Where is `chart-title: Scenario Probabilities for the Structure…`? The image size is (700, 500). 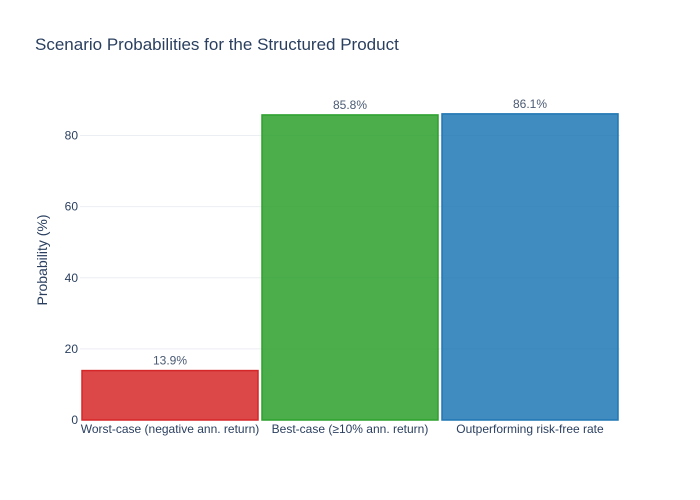 chart-title: Scenario Probabilities for the Structure… is located at coordinates (217, 44).